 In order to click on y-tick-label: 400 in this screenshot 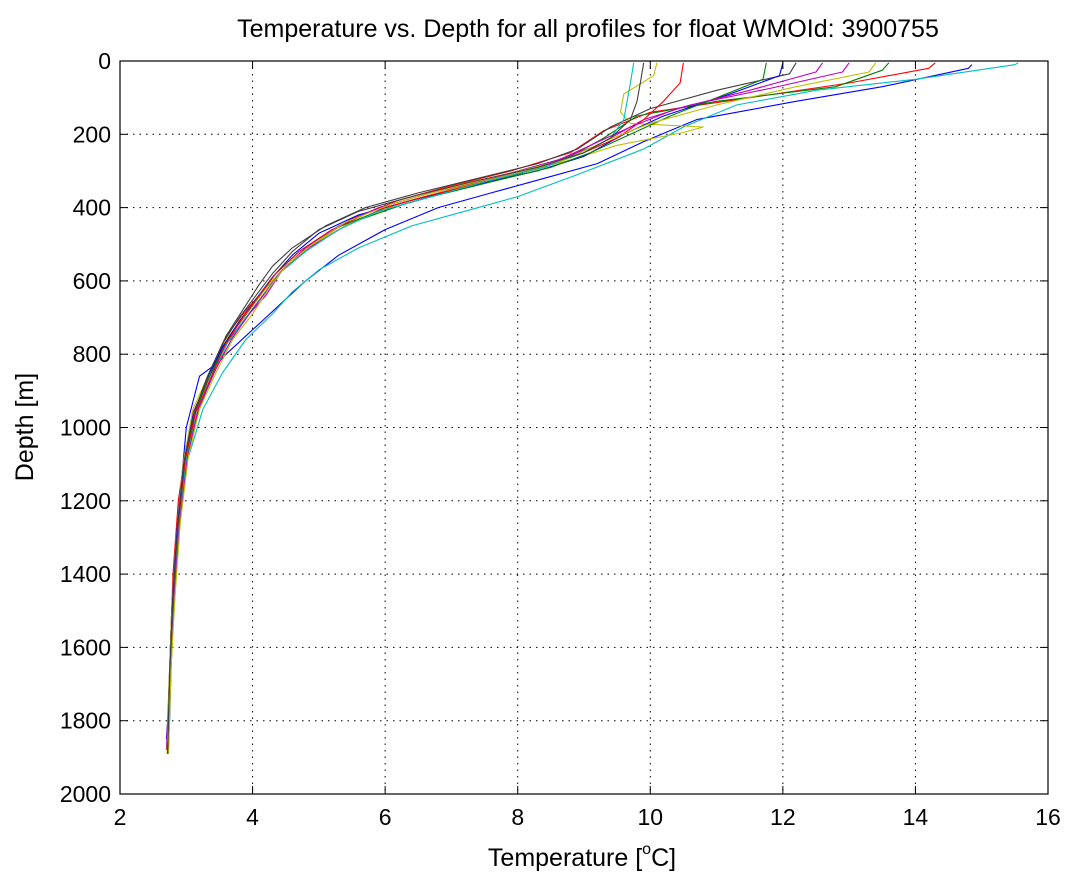, I will do `click(92, 208)`.